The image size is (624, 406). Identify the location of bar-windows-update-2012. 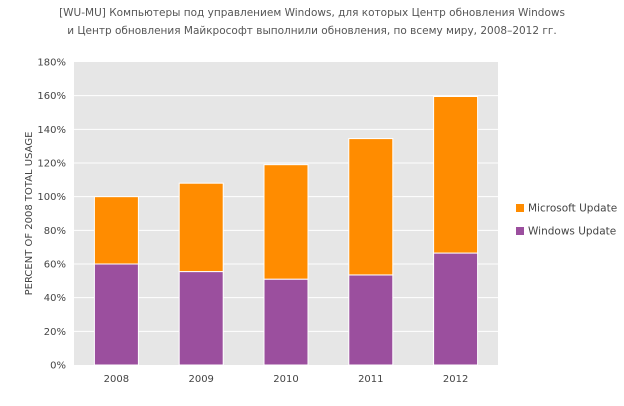
(456, 309).